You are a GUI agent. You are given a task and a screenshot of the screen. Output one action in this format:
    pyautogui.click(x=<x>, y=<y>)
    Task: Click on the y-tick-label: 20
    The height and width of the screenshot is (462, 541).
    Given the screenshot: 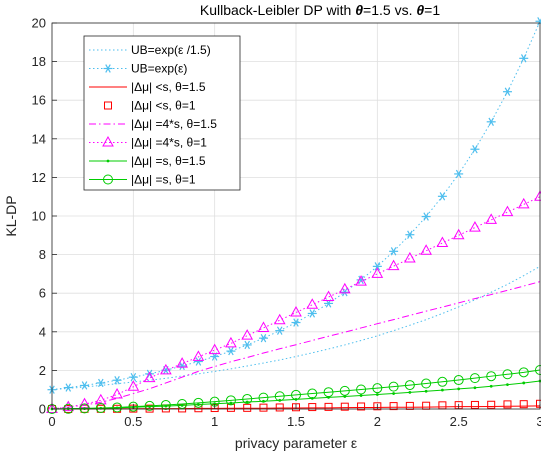 What is the action you would take?
    pyautogui.click(x=39, y=23)
    